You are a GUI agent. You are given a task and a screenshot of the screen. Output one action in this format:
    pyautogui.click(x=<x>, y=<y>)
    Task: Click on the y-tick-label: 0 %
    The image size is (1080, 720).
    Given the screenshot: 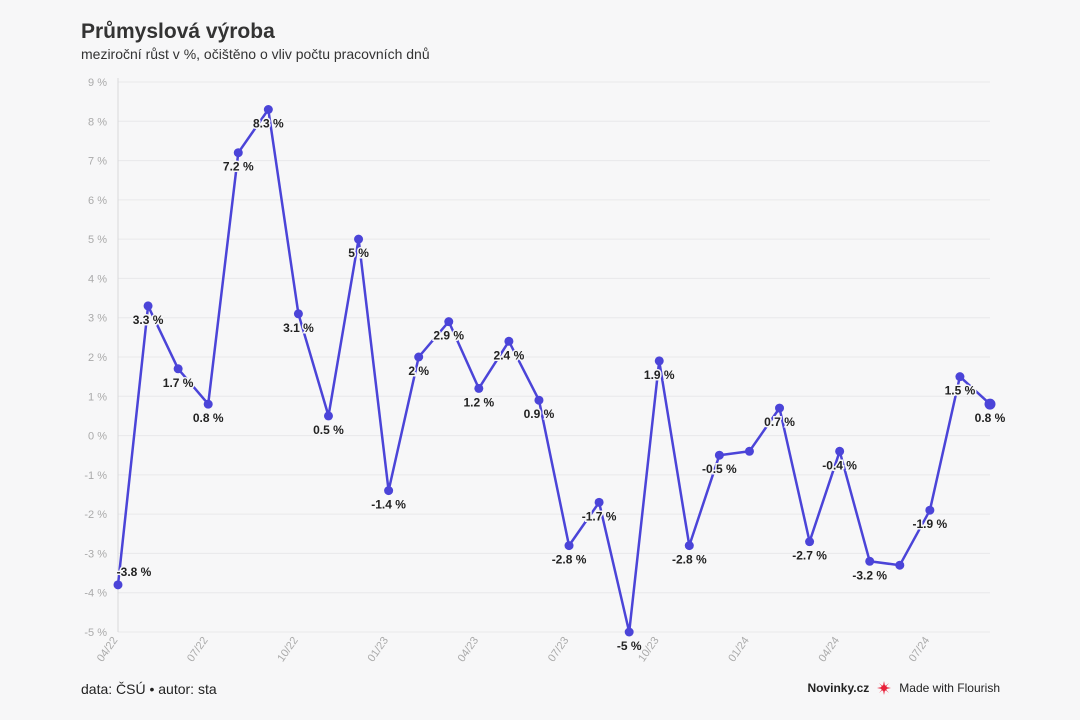 What is the action you would take?
    pyautogui.click(x=97, y=437)
    